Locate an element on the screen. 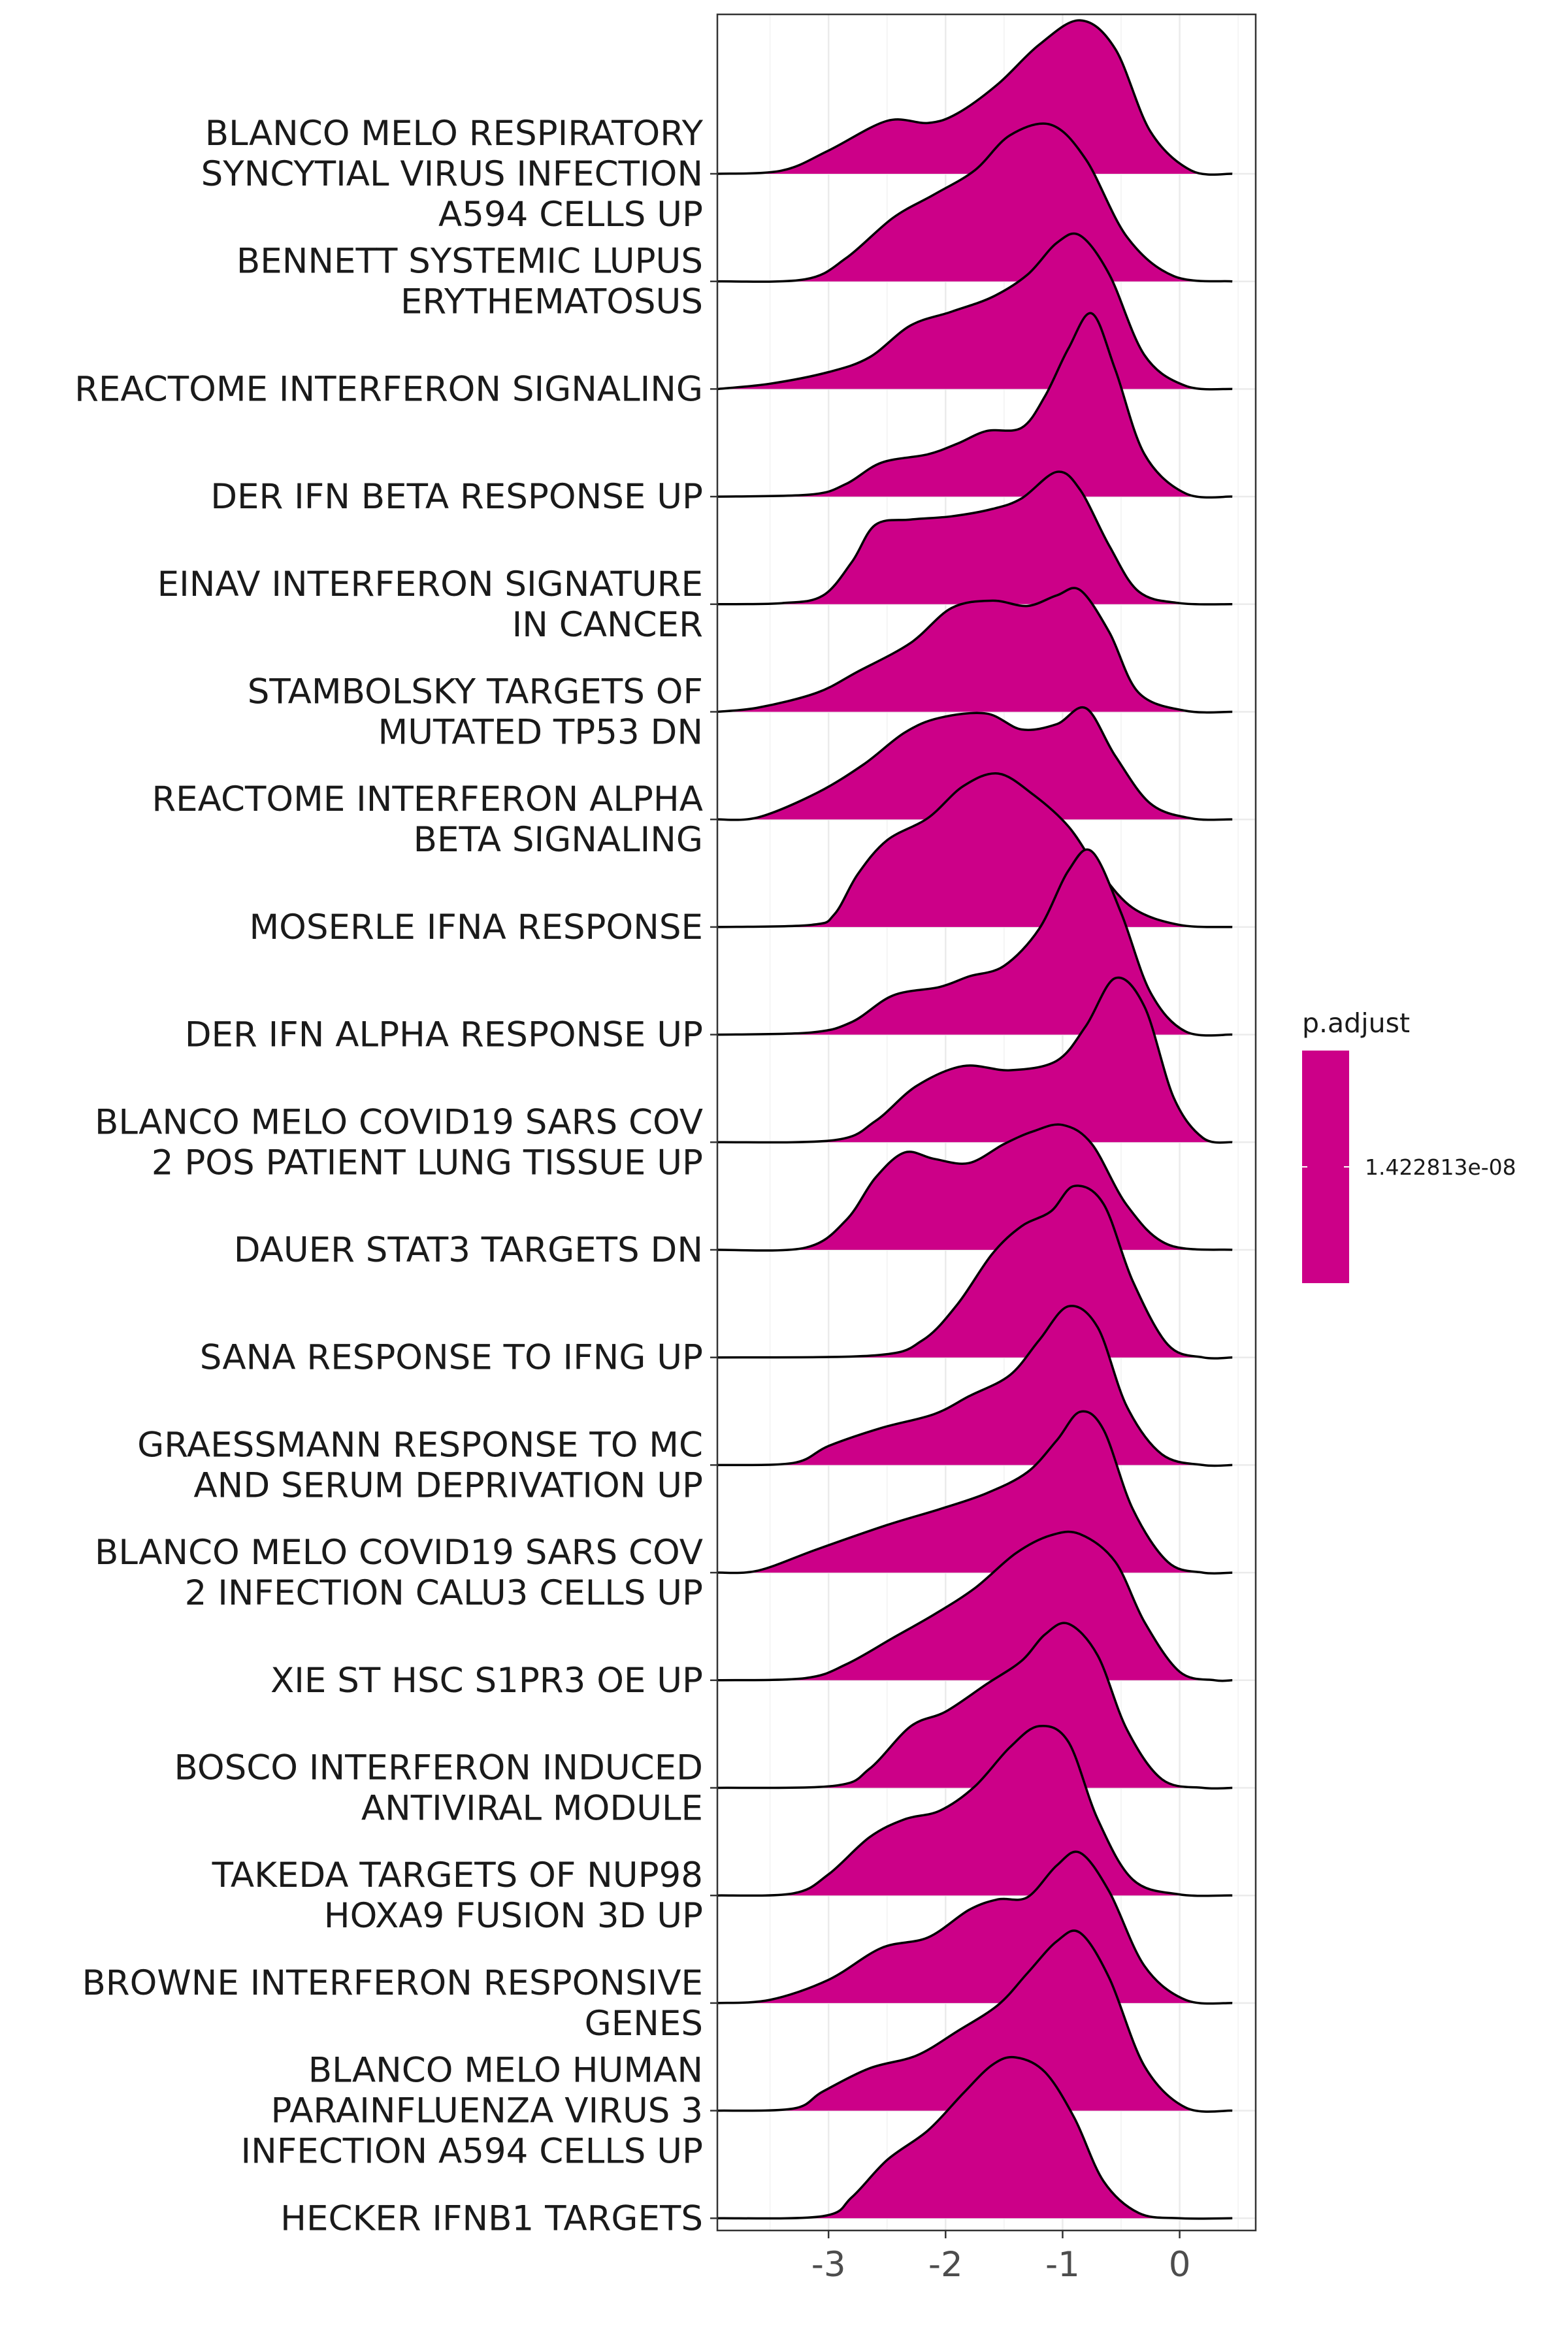  y-tick-label: STAMBOLSKY TARGETS OF is located at coordinates (475, 692).